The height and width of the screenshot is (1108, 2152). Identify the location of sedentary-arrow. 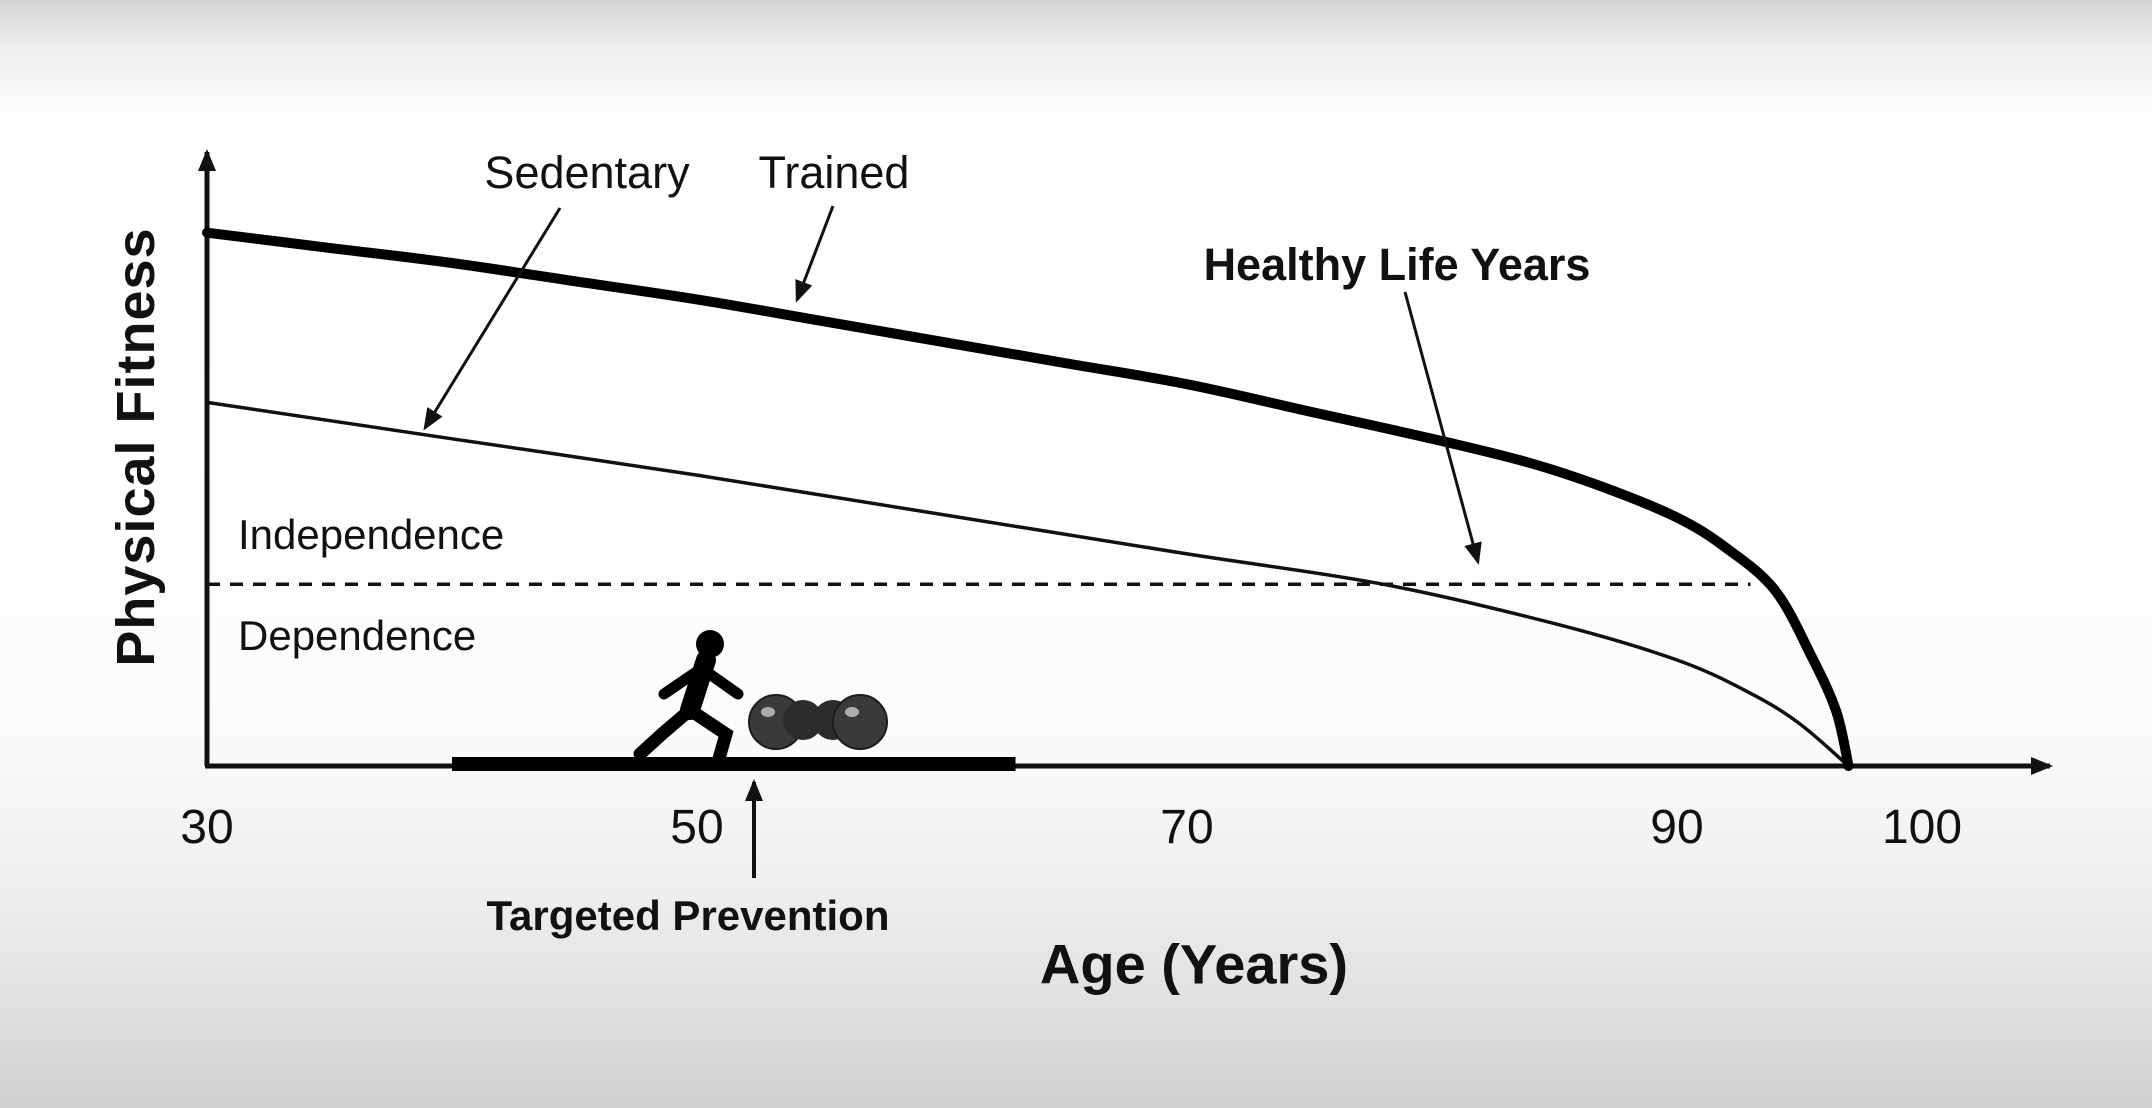
(492, 319).